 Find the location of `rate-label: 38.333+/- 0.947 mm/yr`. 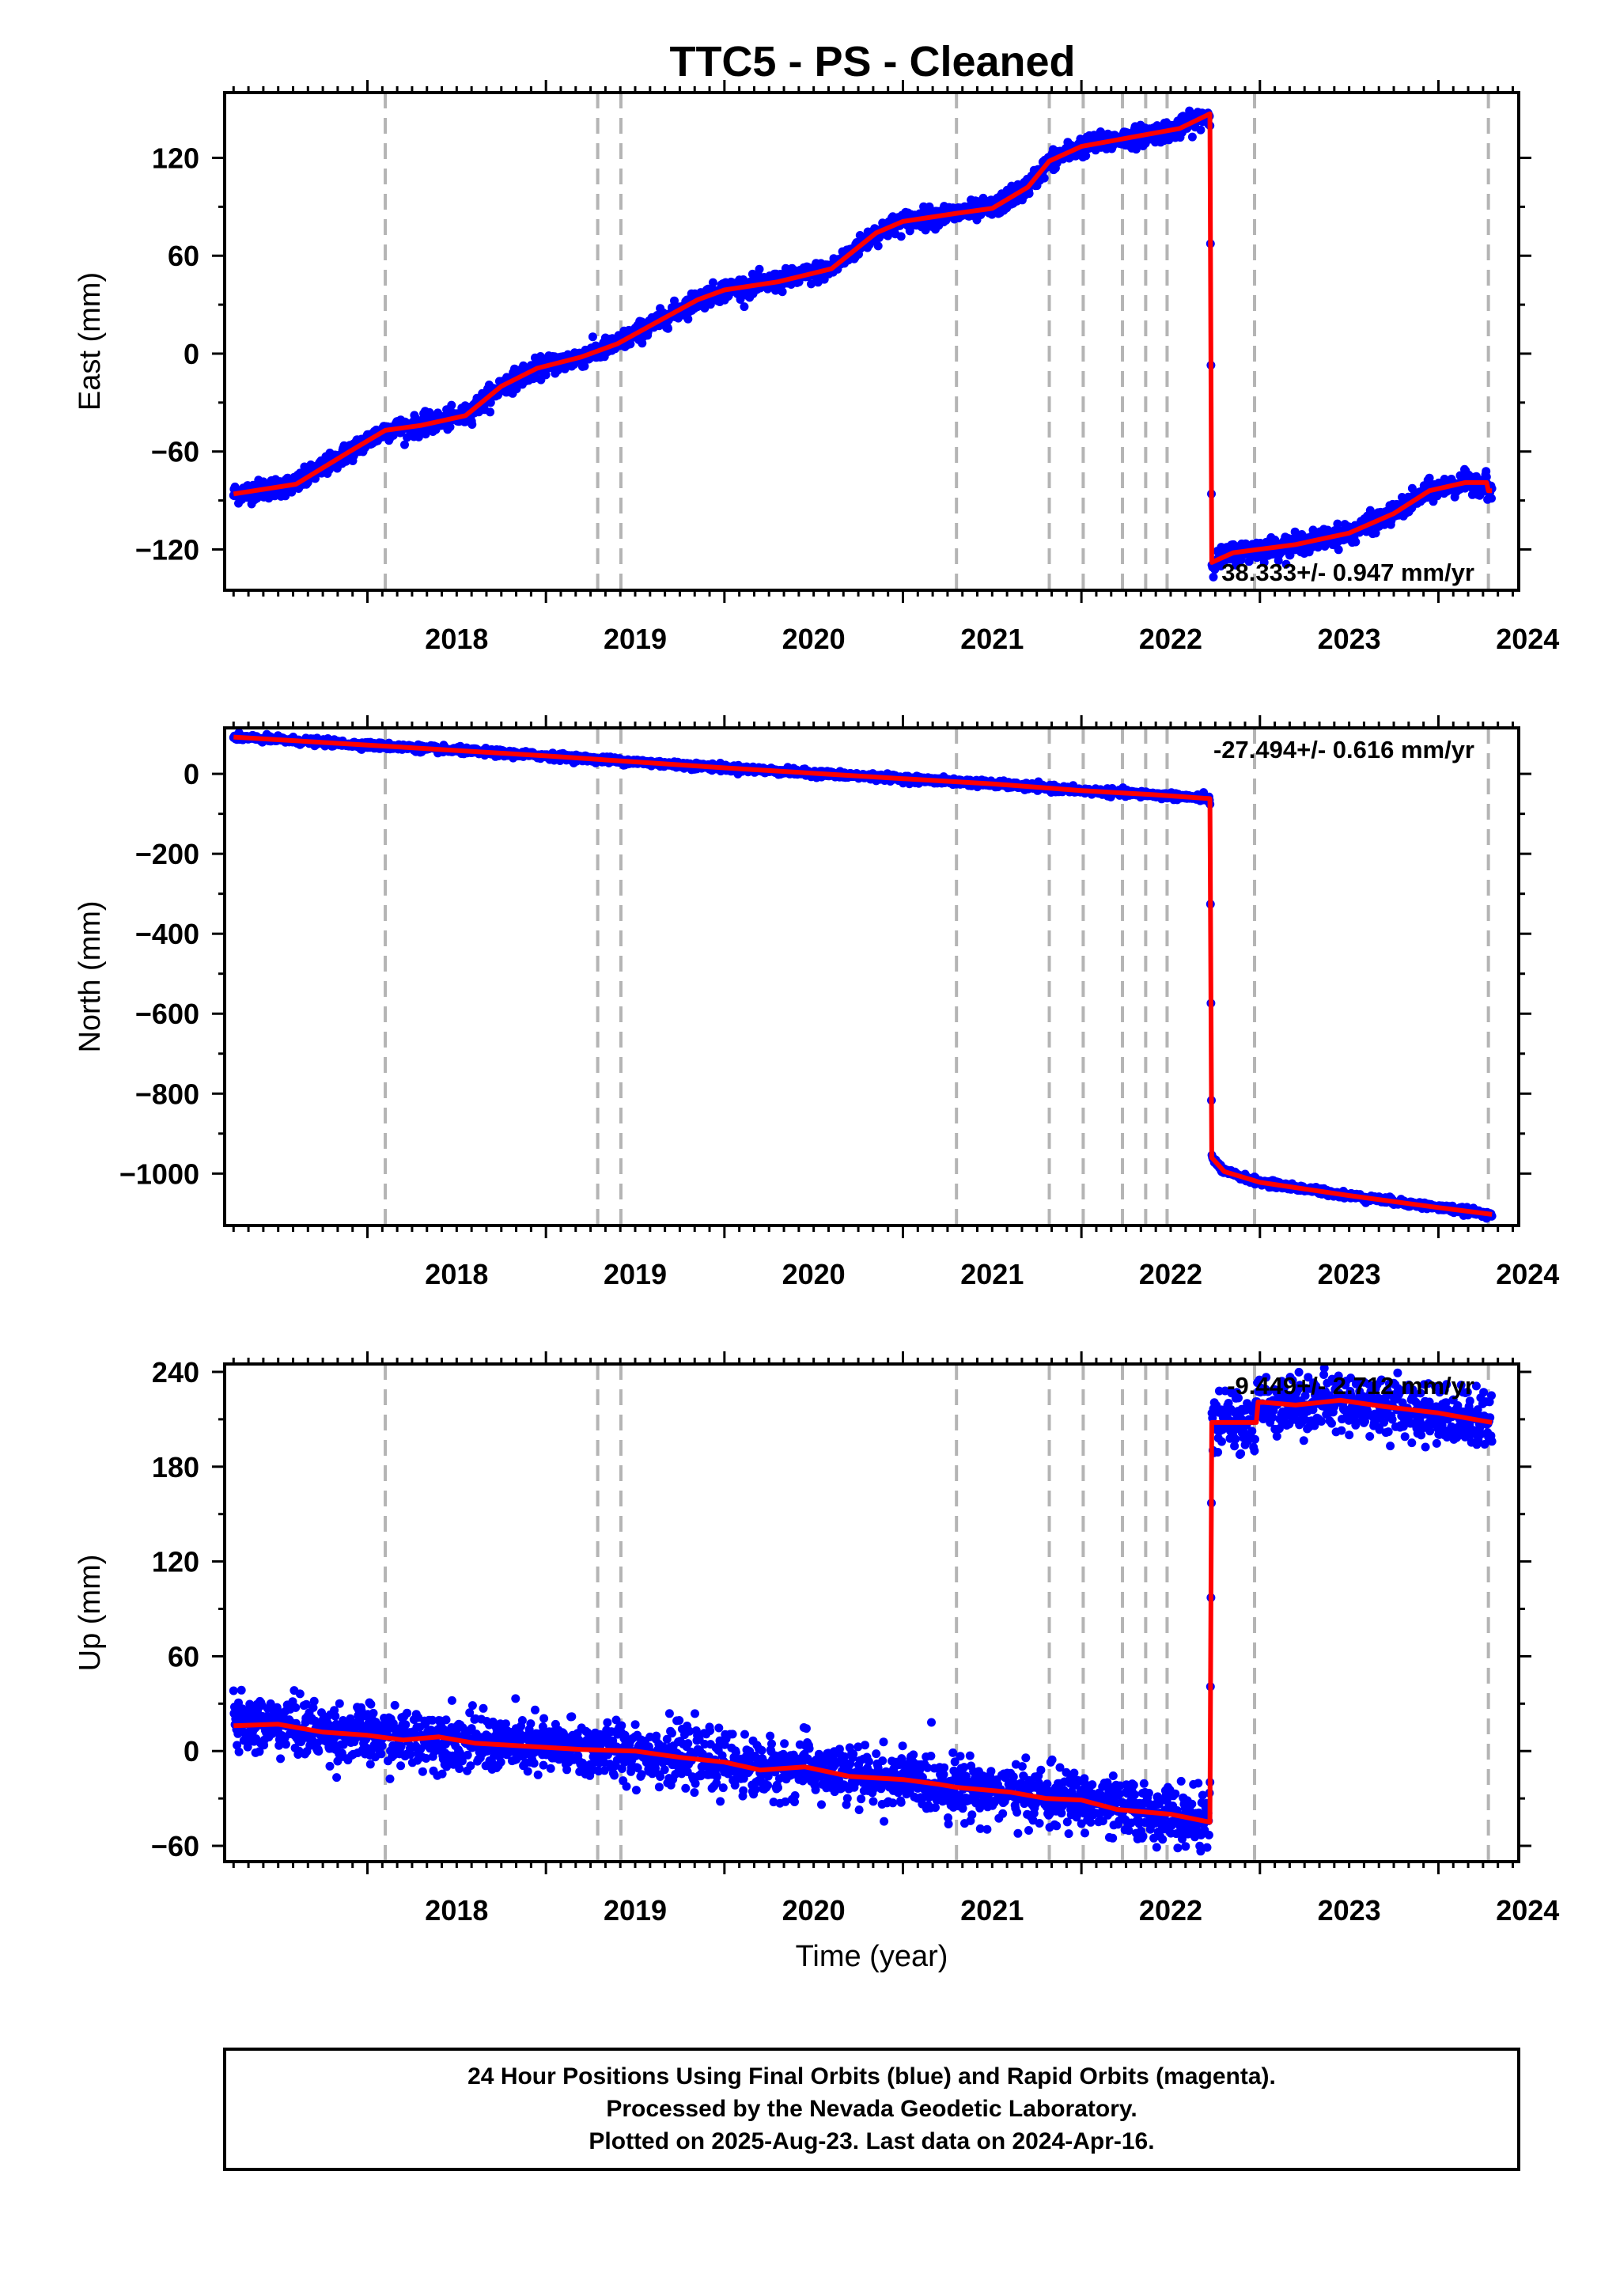

rate-label: 38.333+/- 0.947 mm/yr is located at coordinates (1347, 572).